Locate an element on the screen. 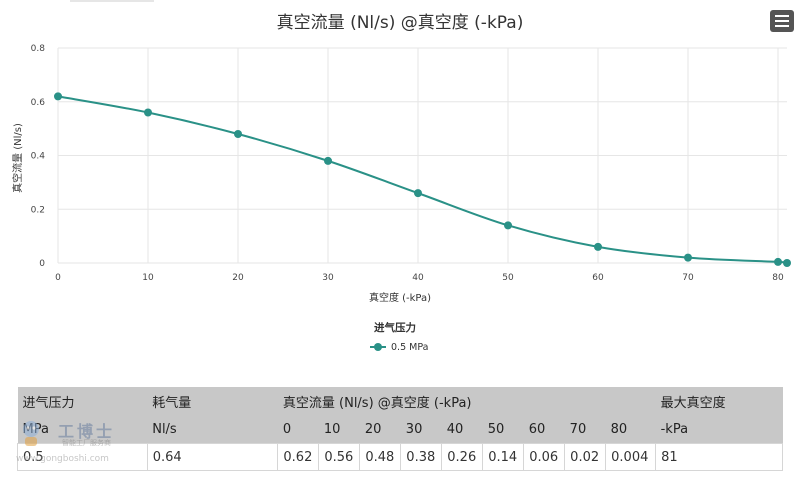  legend-title: 进气压力 is located at coordinates (395, 328).